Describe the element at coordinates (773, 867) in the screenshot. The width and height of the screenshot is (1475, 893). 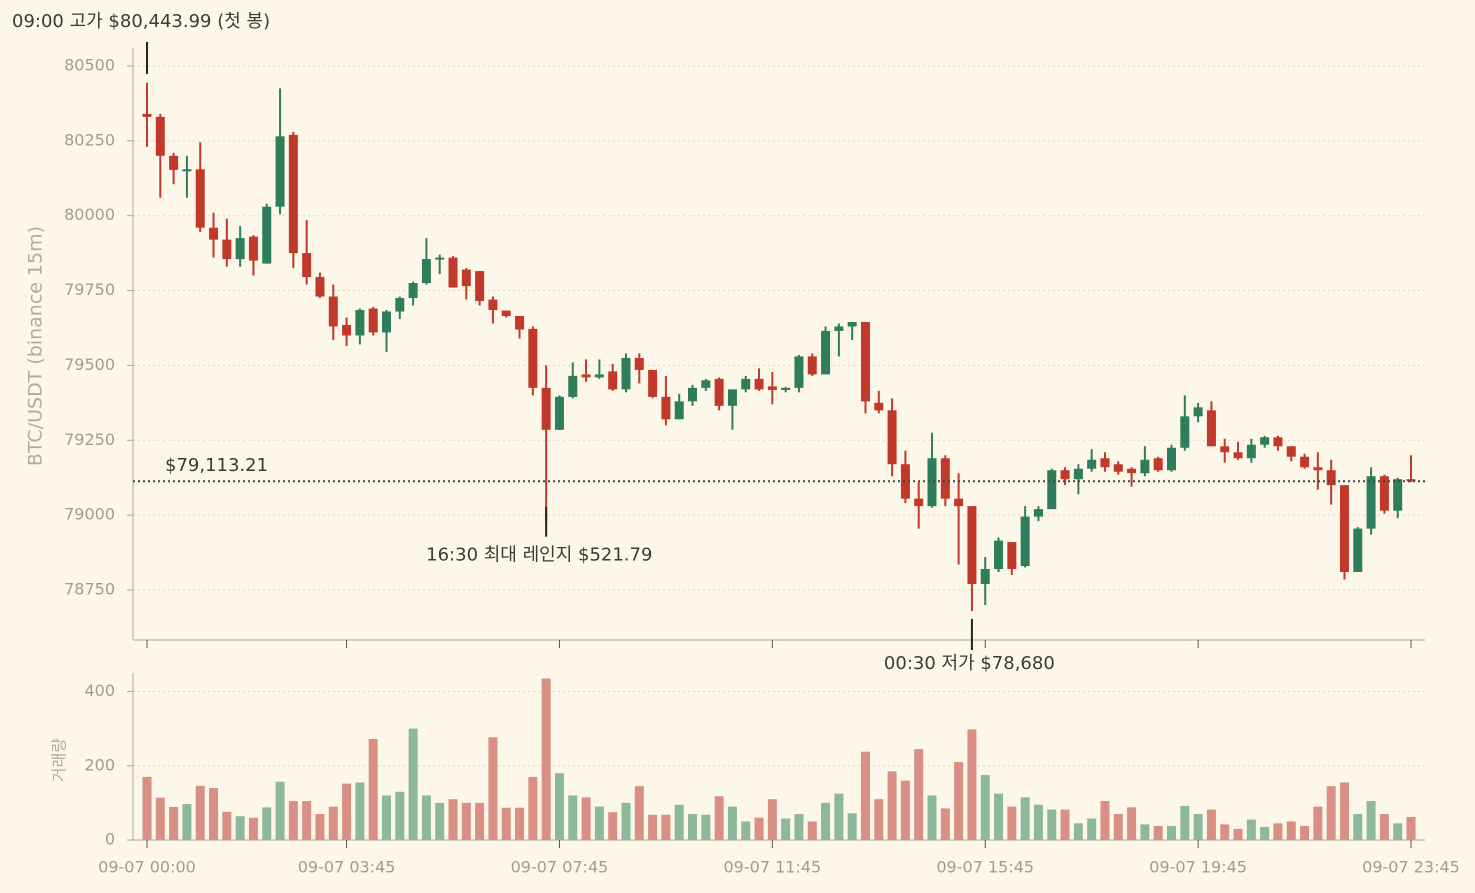
I see `x-tick-label: 09-07 11:45` at that location.